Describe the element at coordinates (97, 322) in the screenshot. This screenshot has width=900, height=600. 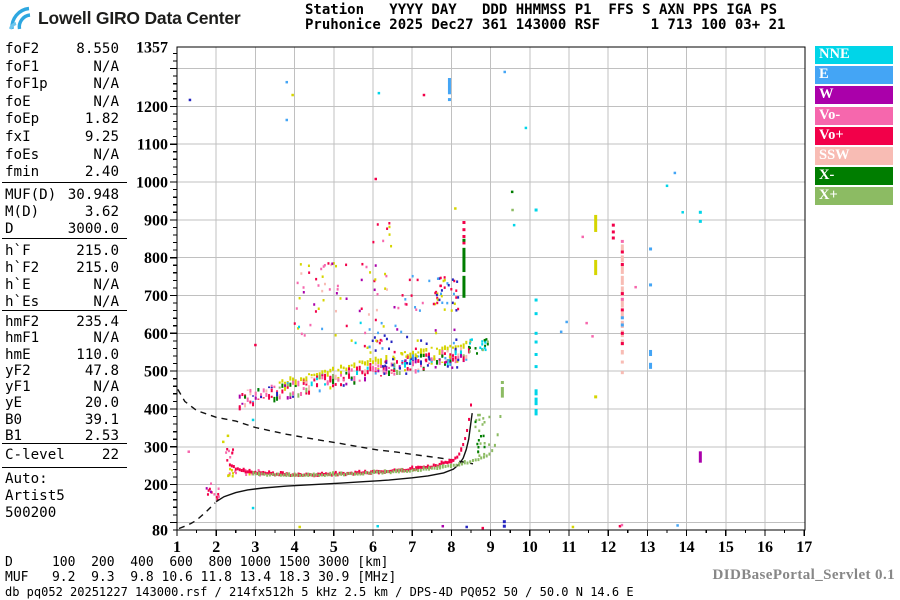
I see `param-value: 235.4` at that location.